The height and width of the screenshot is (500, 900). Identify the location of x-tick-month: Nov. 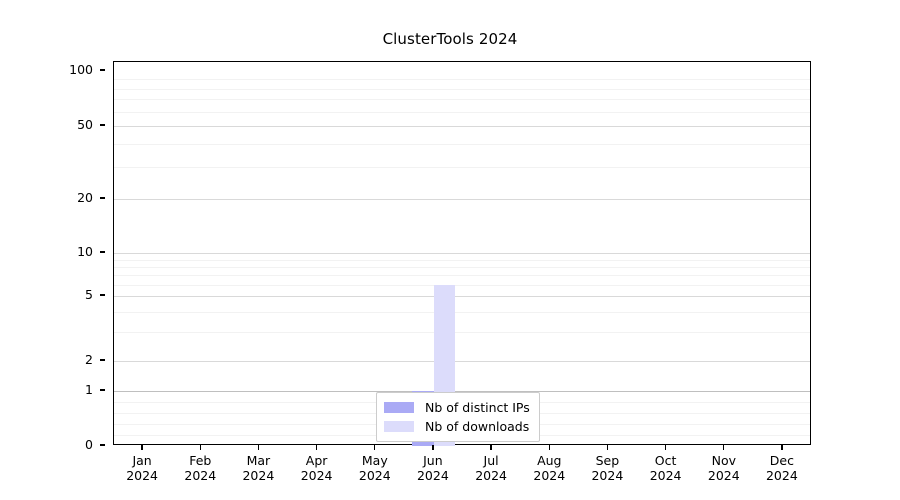
(723, 460).